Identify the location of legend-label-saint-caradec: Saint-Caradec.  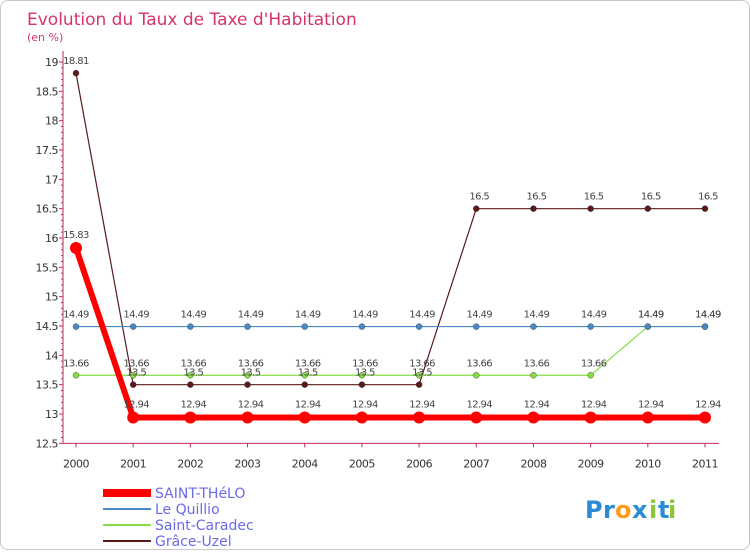
(204, 526).